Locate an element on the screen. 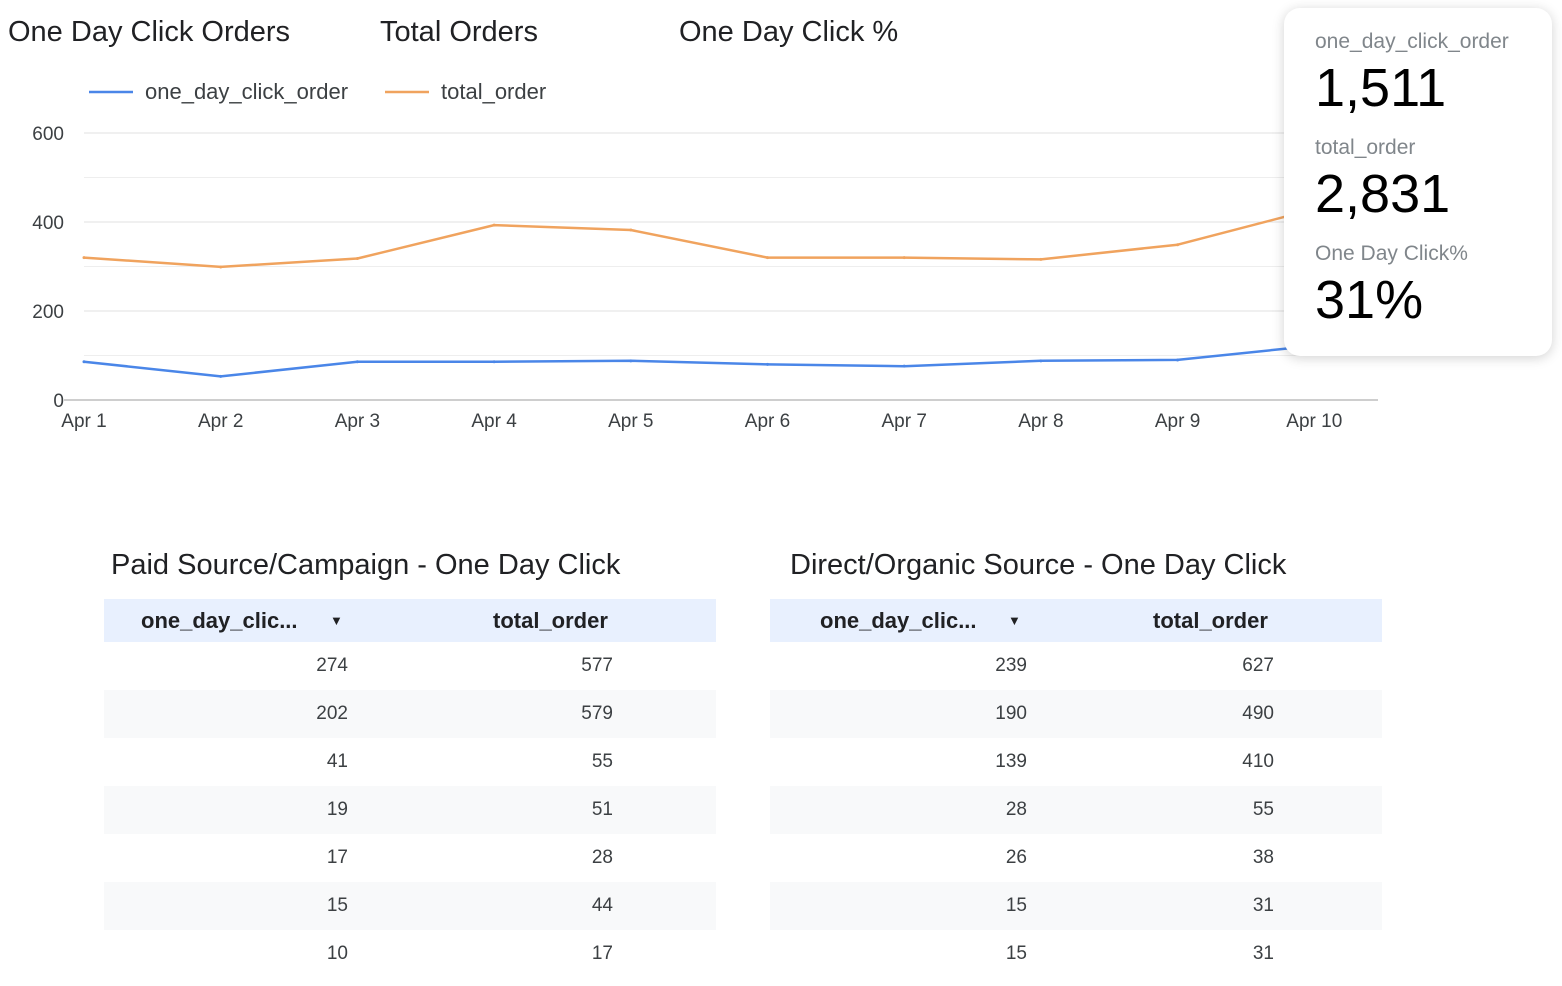 The width and height of the screenshot is (1562, 986). table-row: 239 627 is located at coordinates (1076, 666).